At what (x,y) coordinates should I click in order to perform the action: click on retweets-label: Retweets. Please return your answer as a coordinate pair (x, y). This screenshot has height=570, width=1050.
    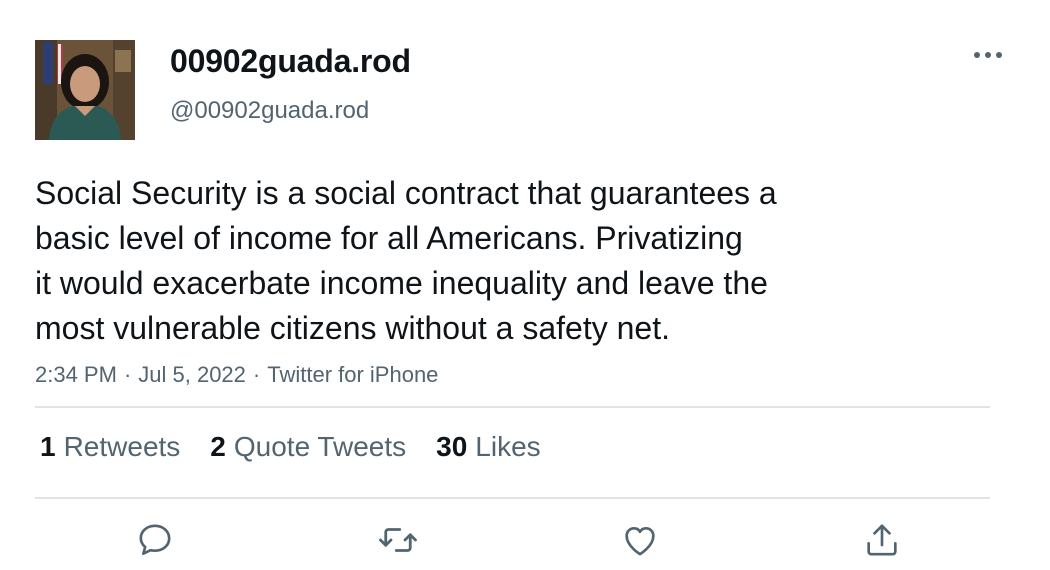
    Looking at the image, I should click on (122, 446).